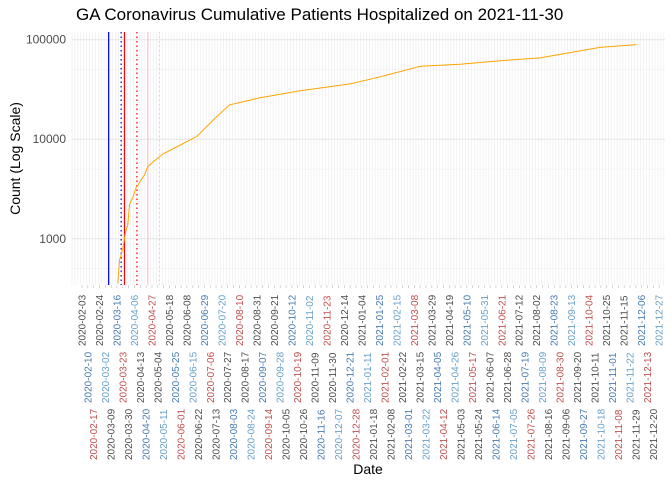 The height and width of the screenshot is (480, 672). Describe the element at coordinates (252, 434) in the screenshot. I see `x-tick-label: 2020-08-24` at that location.